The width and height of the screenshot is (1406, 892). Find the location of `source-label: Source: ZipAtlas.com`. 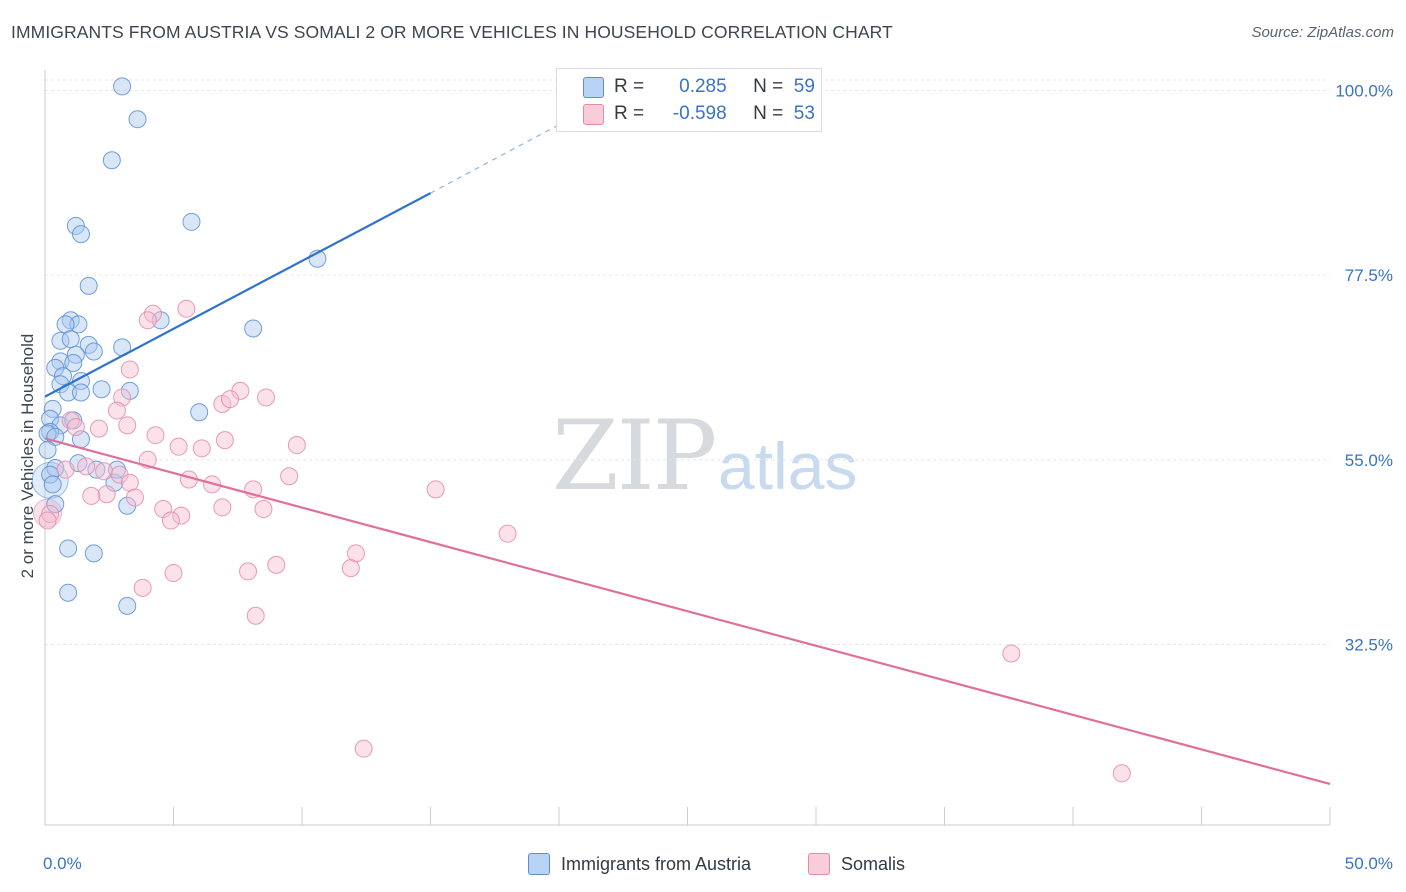

source-label: Source: ZipAtlas.com is located at coordinates (1322, 32).